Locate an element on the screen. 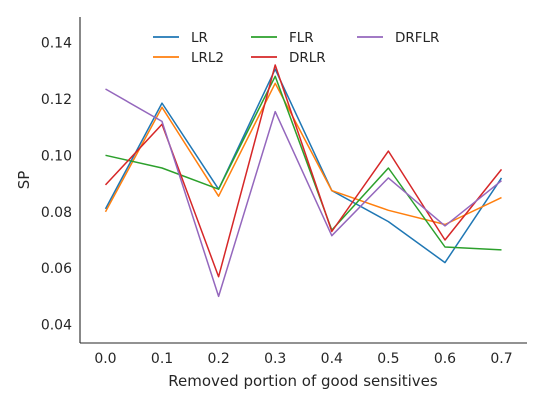 The width and height of the screenshot is (544, 408). x-tick-label: 0.0 is located at coordinates (105, 359).